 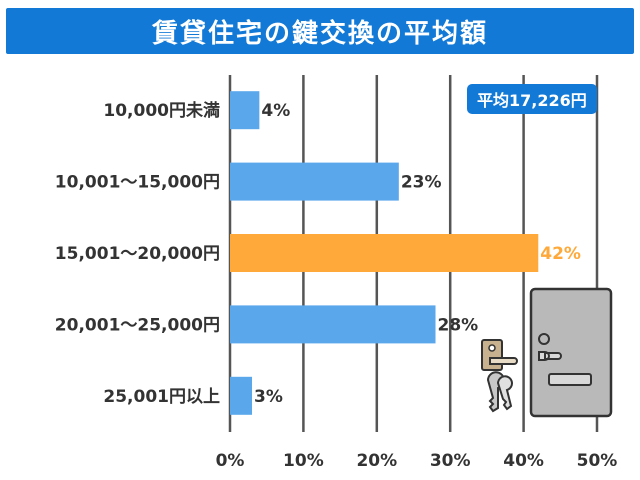 I want to click on x-tick-label: 0%, so click(x=230, y=461).